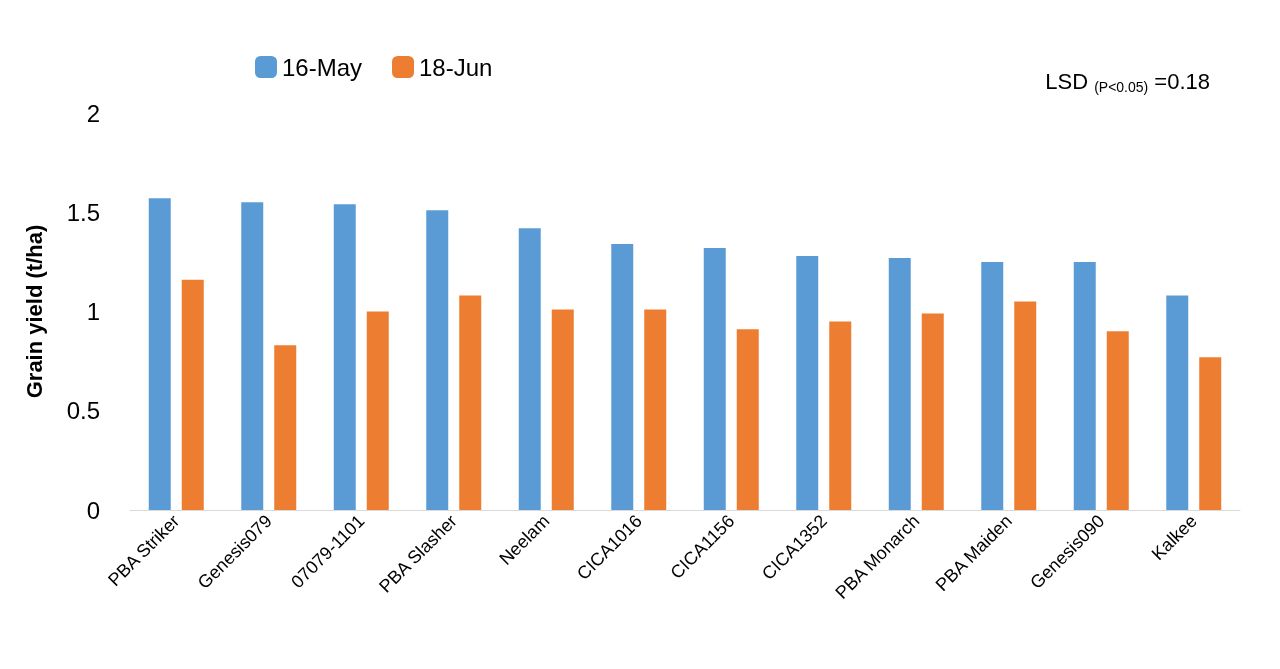  Describe the element at coordinates (1127, 81) in the screenshot. I see `text: LSD (P<0.05) =0.18` at that location.